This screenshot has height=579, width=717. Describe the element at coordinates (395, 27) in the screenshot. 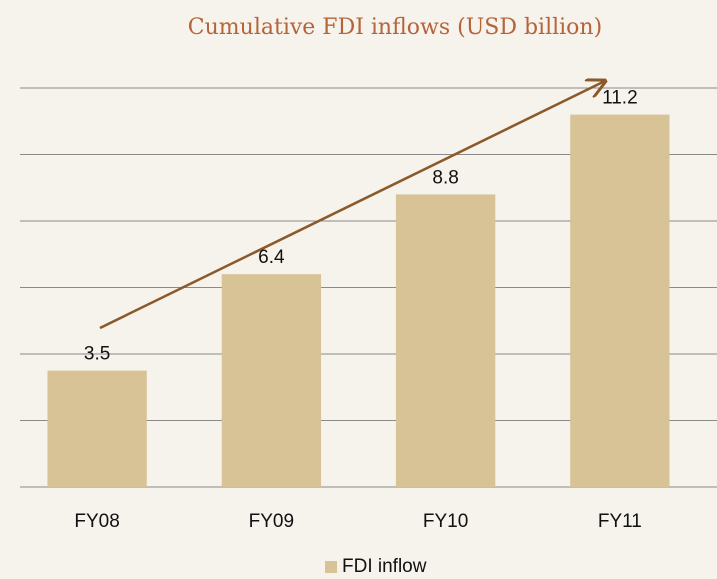

I see `chart-title: Cumulative FDI inflows (USD billion)` at that location.